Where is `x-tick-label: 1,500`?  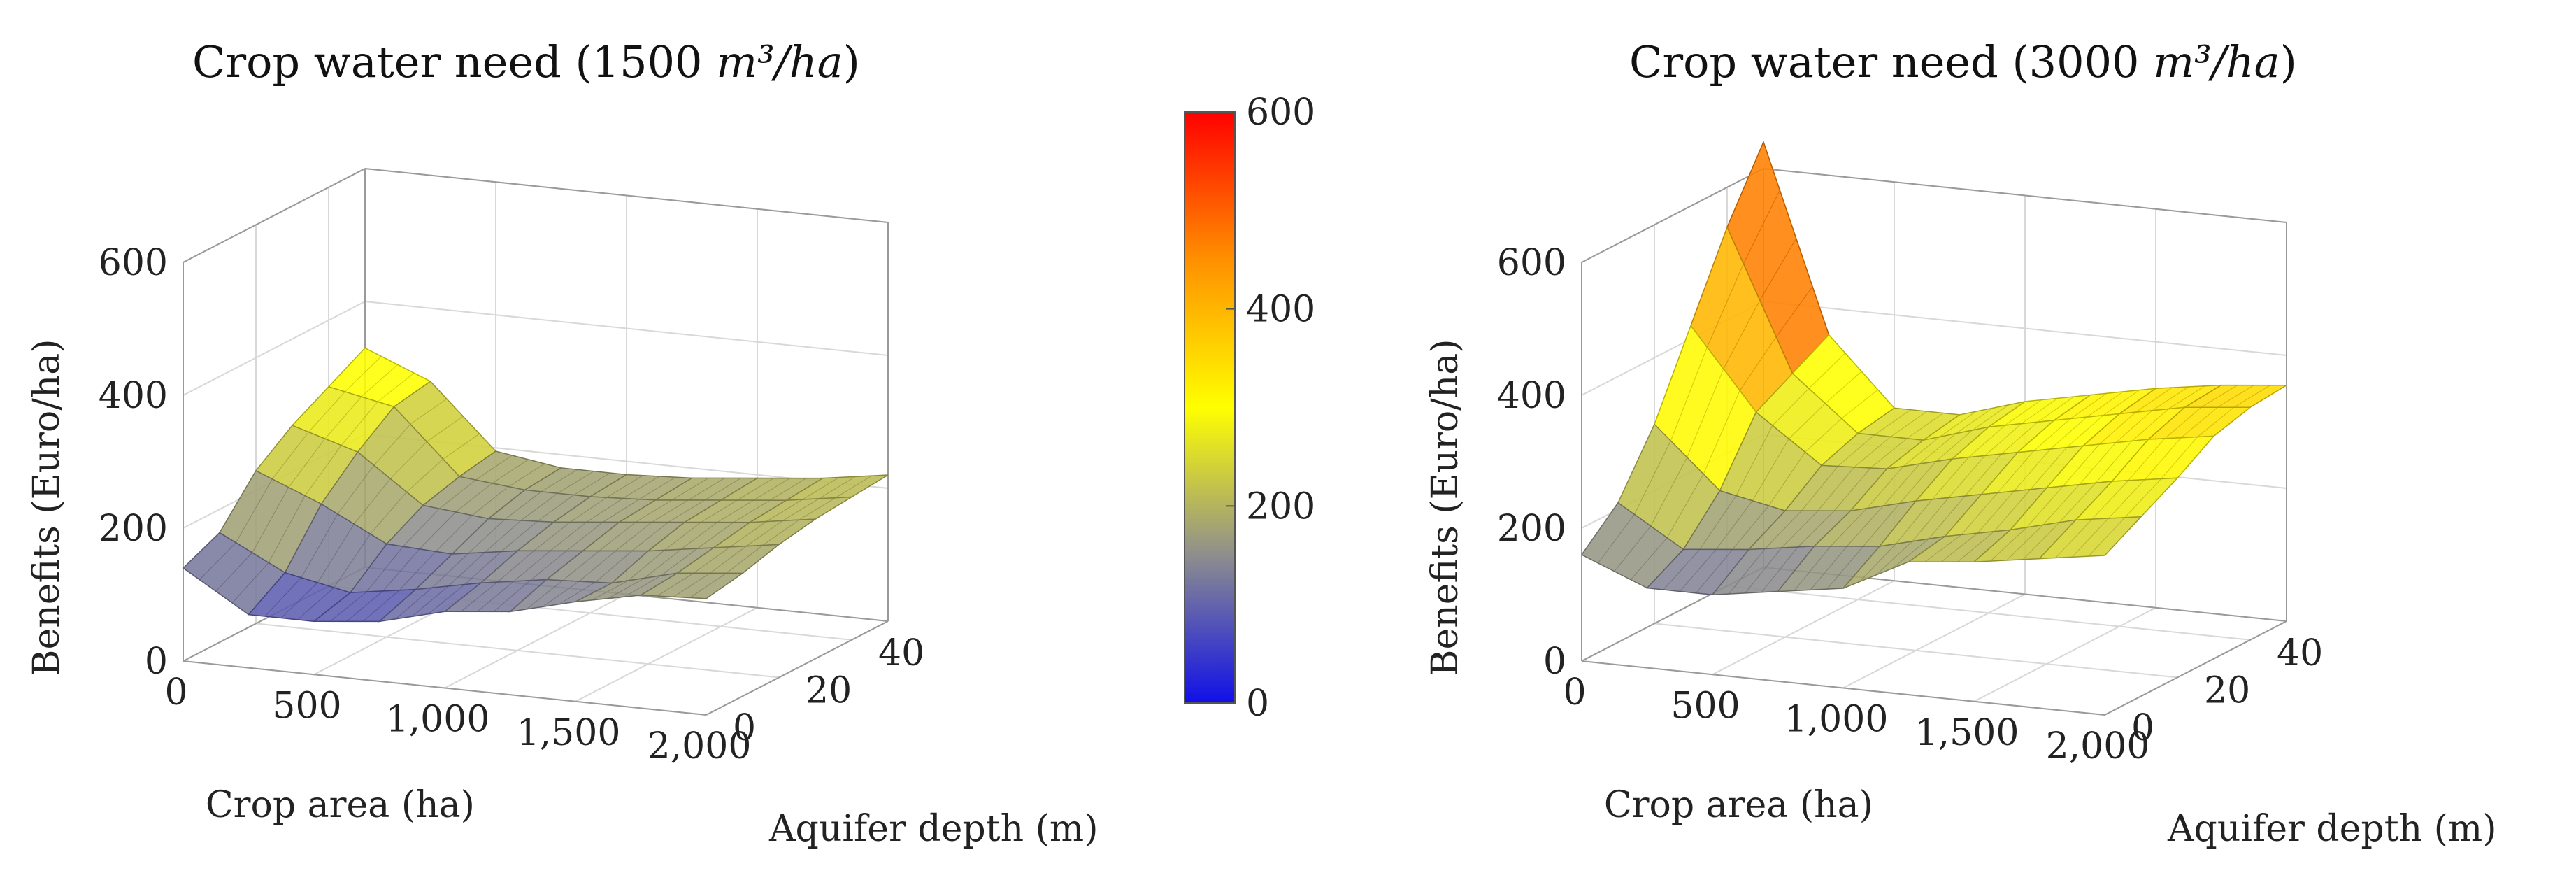
x-tick-label: 1,500 is located at coordinates (1967, 733).